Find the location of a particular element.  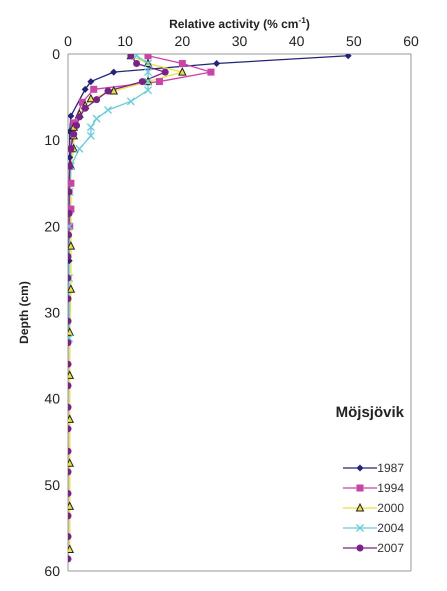

y-tick-label: 30 is located at coordinates (52, 312).